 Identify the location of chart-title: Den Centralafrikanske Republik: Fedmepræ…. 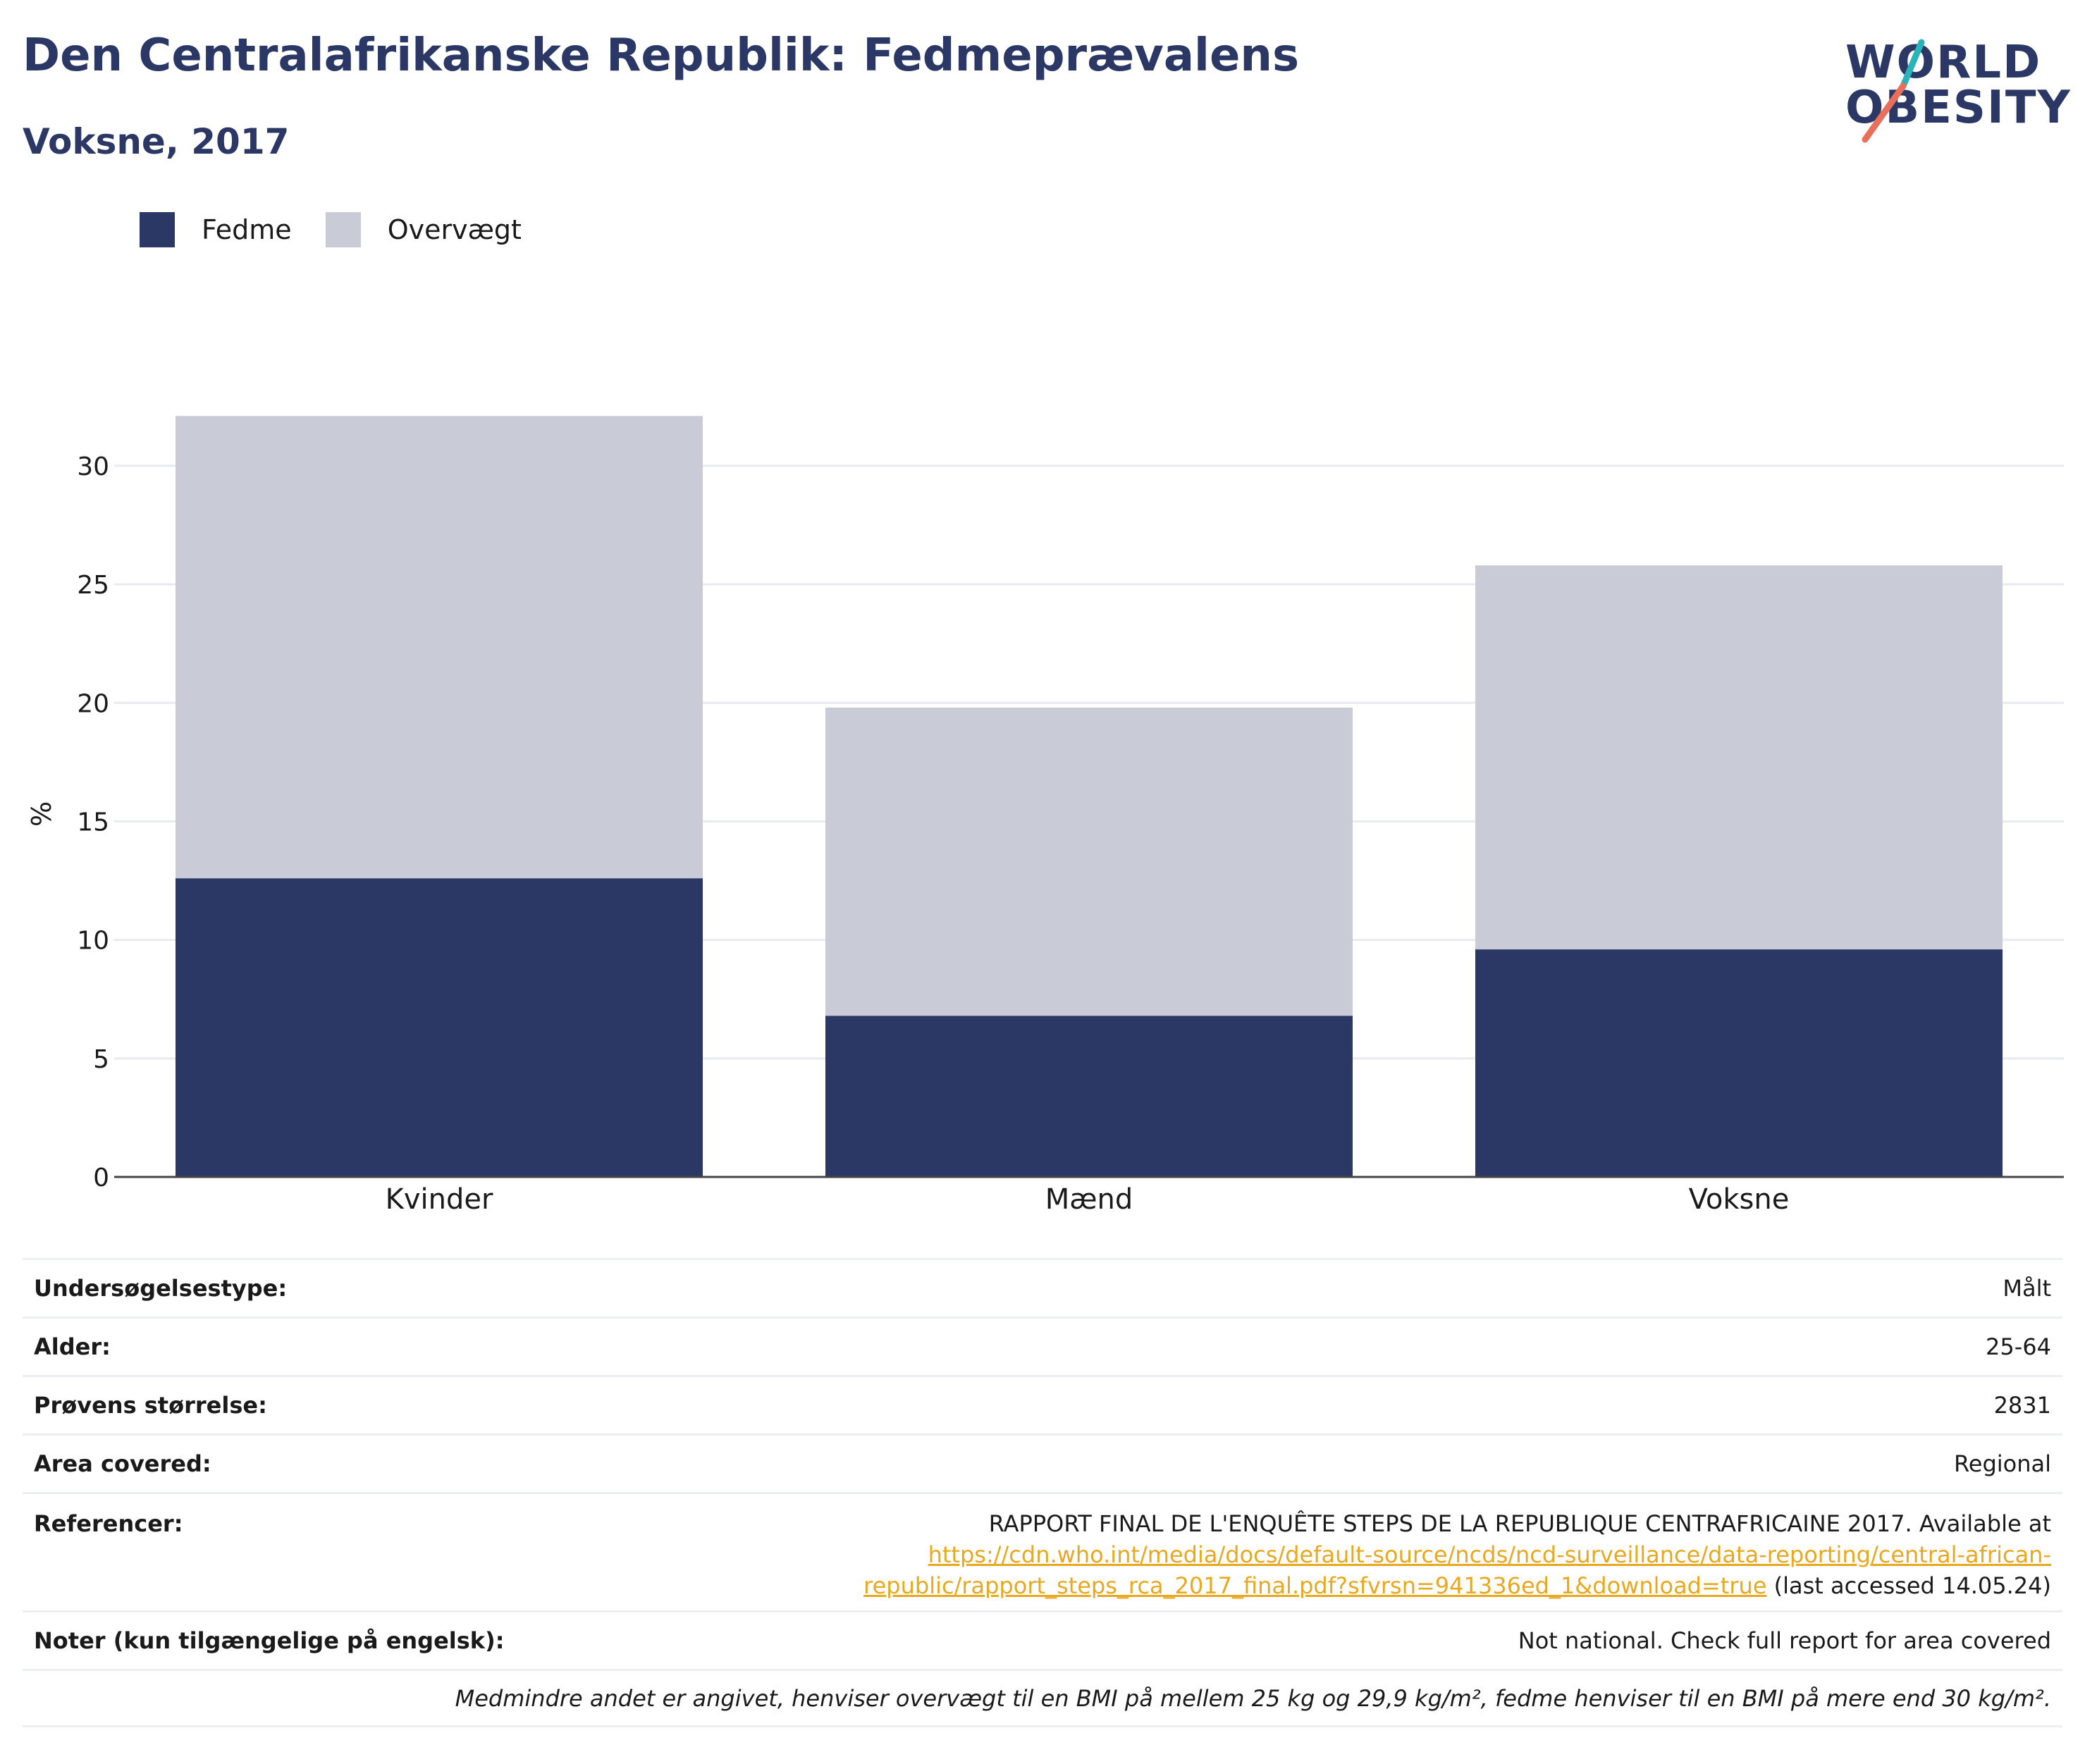
(661, 56).